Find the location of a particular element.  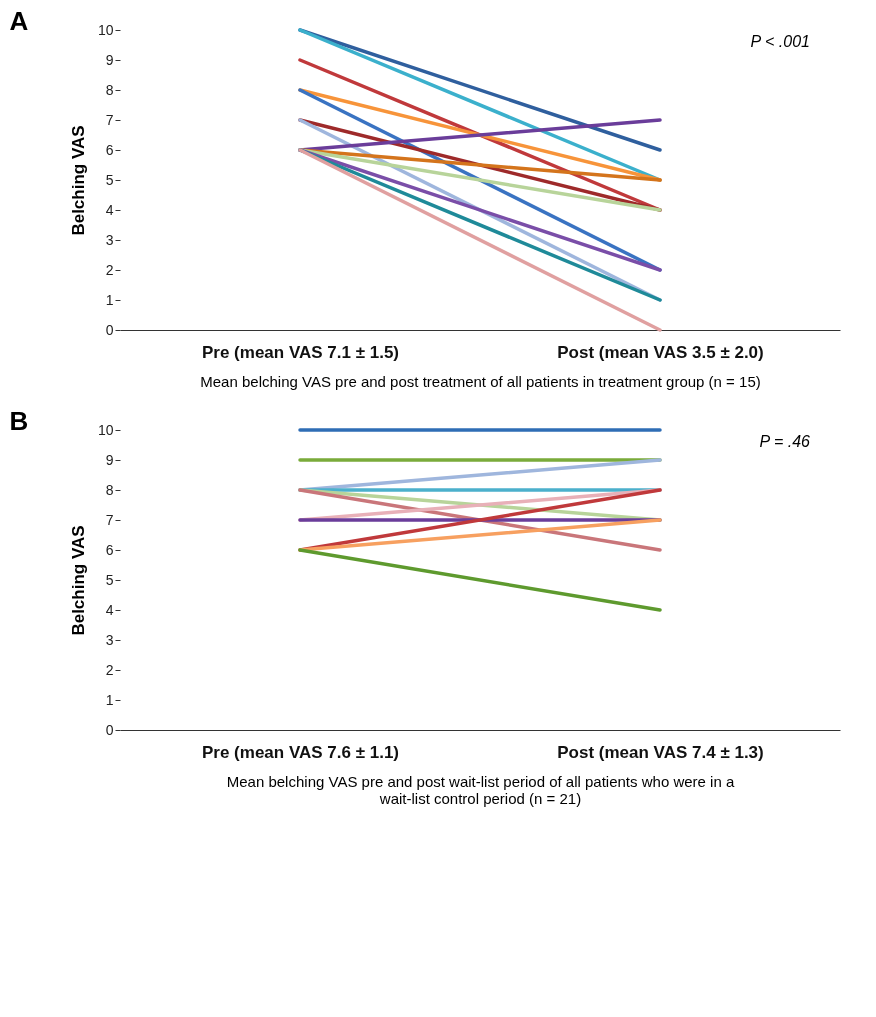

x-tick-label: Pre (mean VAS 7.1 ± 1.5) is located at coordinates (300, 352).